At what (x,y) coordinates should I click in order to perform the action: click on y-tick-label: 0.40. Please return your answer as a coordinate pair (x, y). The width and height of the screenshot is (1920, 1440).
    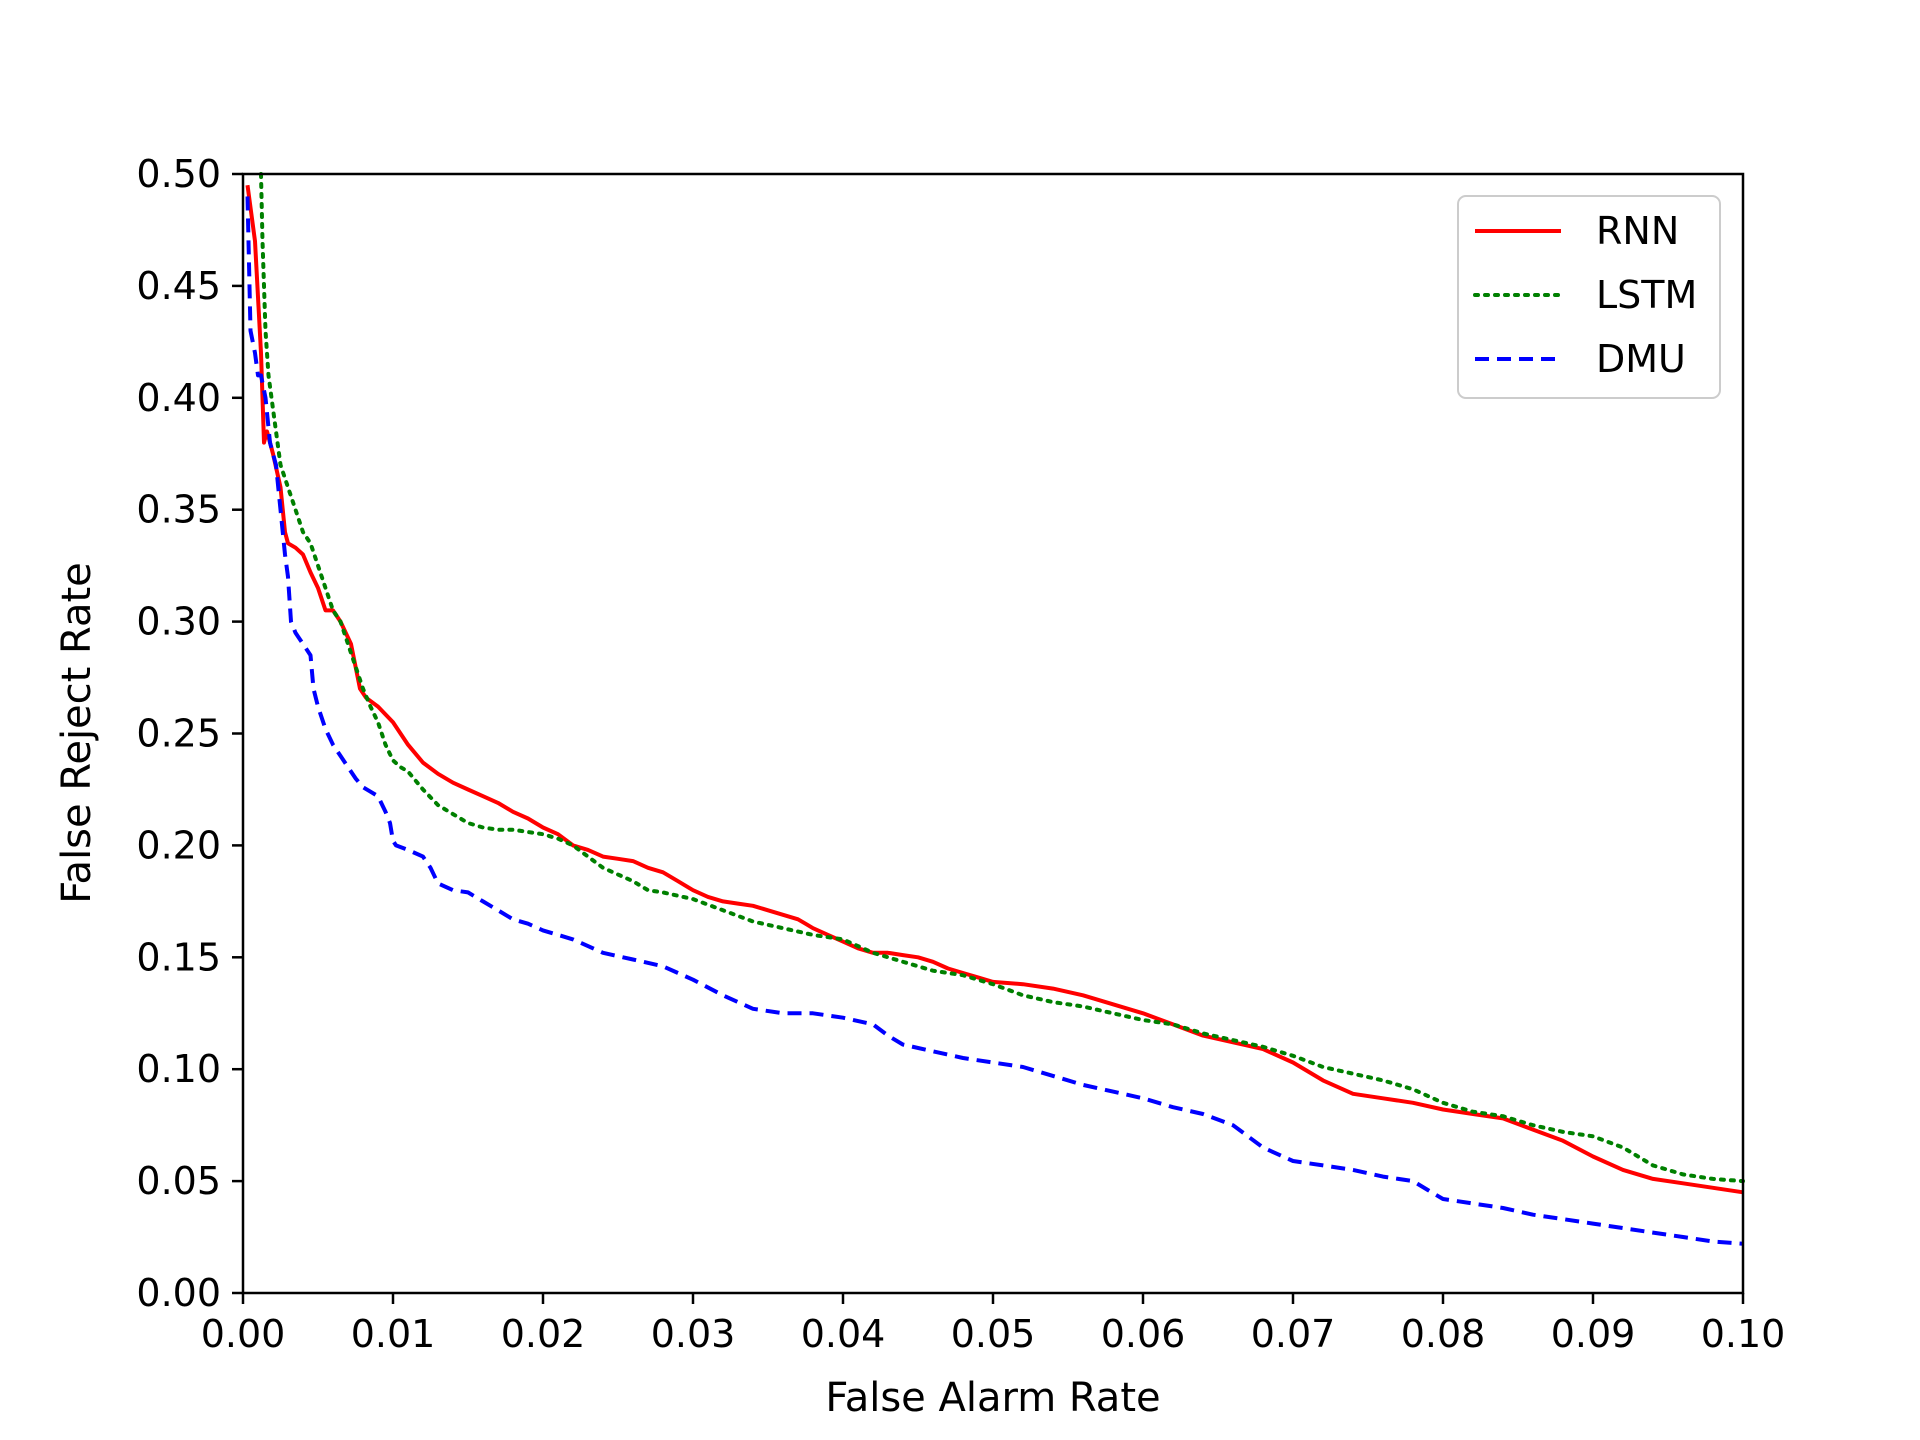
    Looking at the image, I should click on (178, 398).